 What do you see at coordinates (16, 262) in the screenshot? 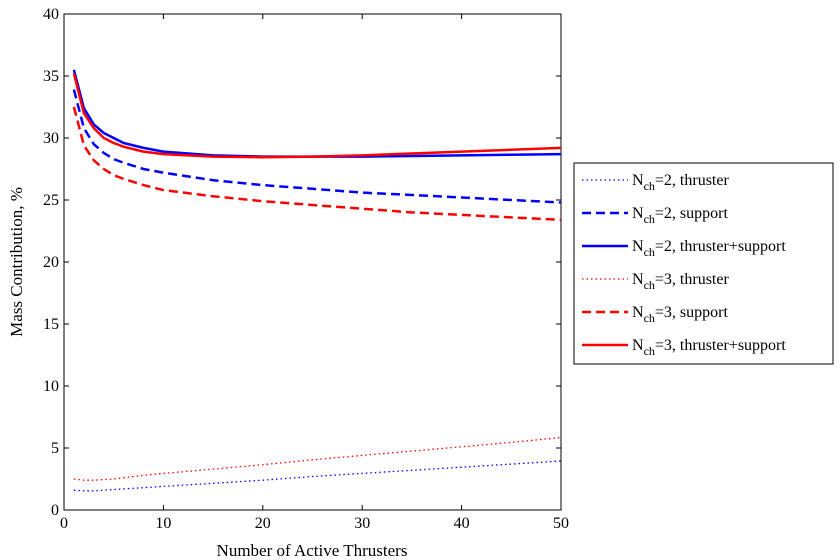
I see `y-axis-label: Mass Contribution, %` at bounding box center [16, 262].